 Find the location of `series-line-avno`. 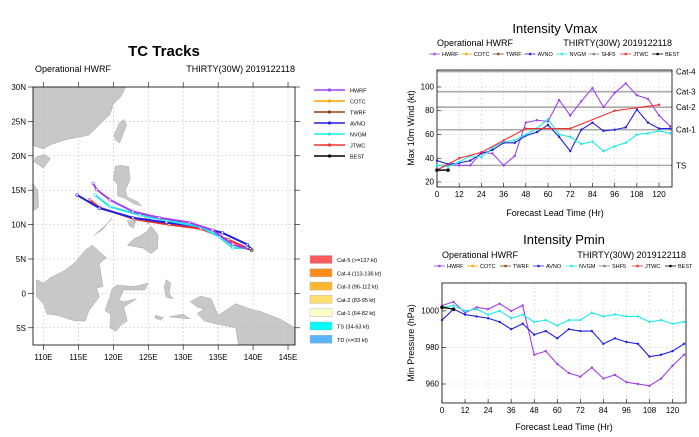

series-line-avno is located at coordinates (553, 136).